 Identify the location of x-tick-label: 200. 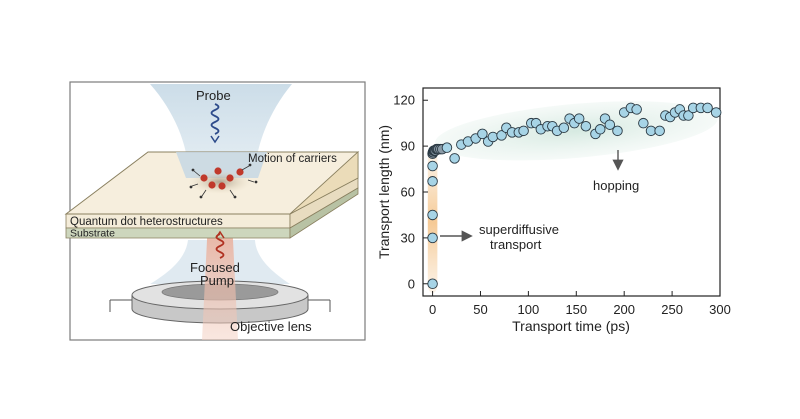
(624, 309).